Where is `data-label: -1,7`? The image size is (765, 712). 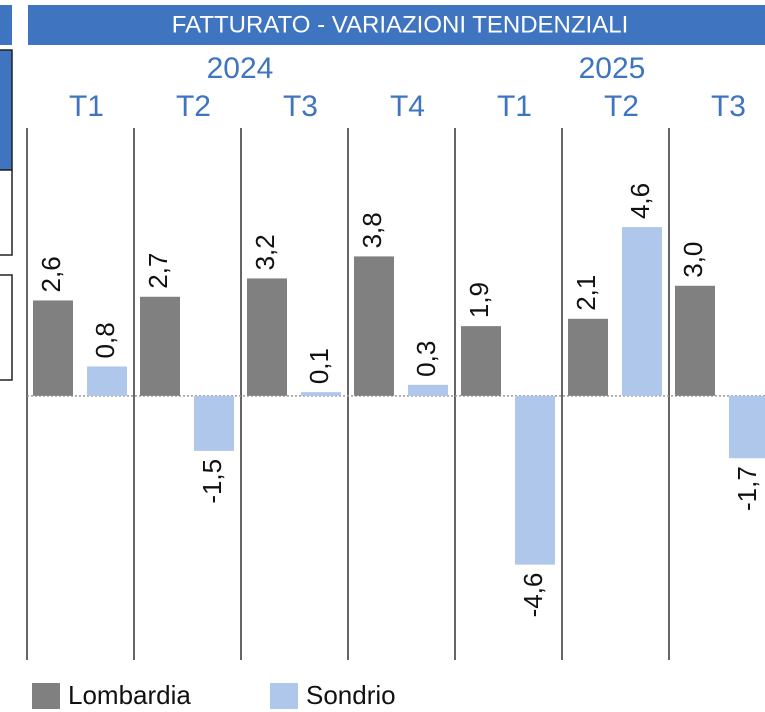
data-label: -1,7 is located at coordinates (747, 488).